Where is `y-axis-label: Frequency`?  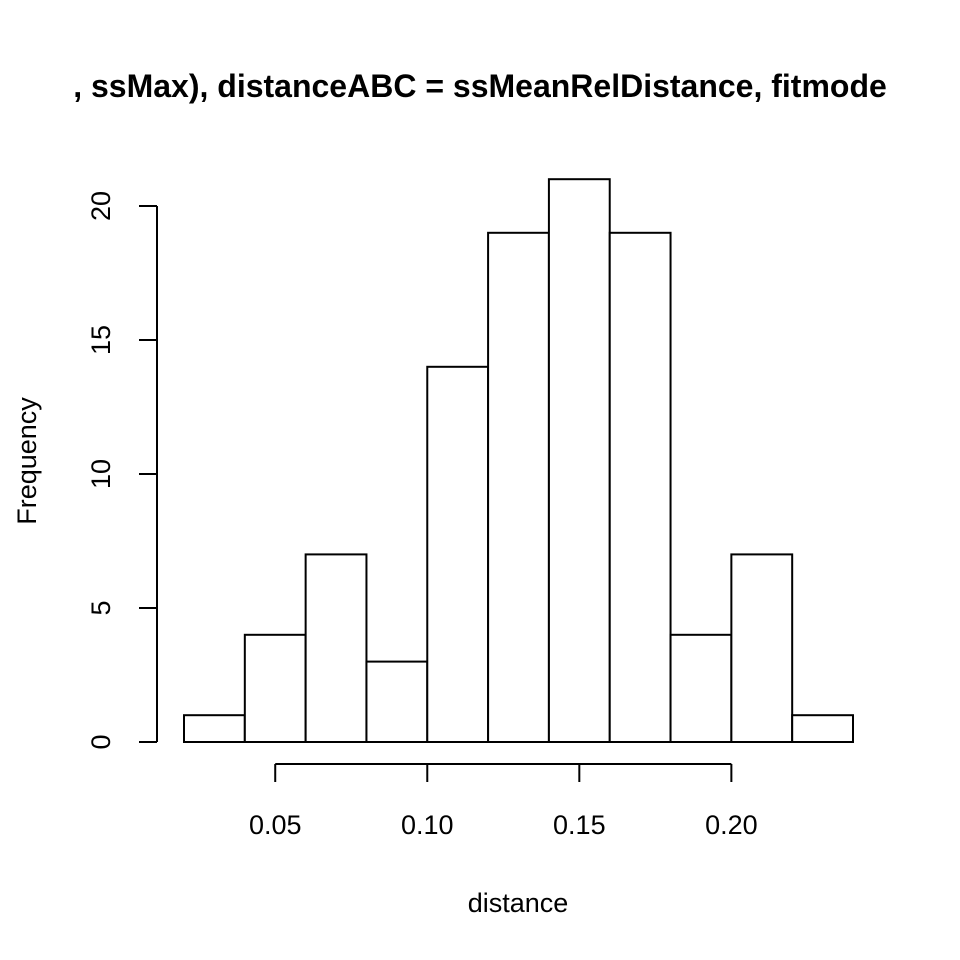
y-axis-label: Frequency is located at coordinates (27, 461).